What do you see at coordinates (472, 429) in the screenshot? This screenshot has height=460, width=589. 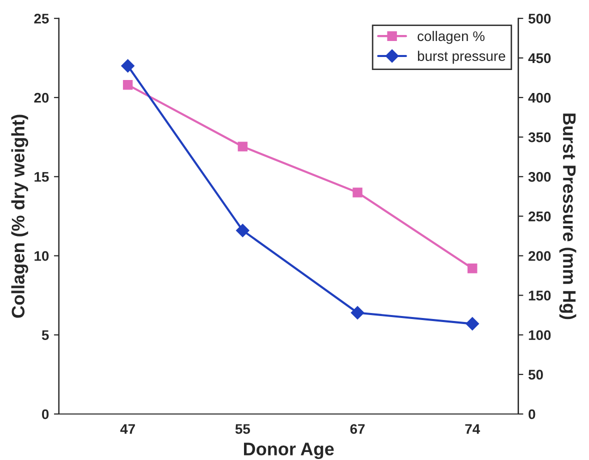 I see `x-tick-label: 74` at bounding box center [472, 429].